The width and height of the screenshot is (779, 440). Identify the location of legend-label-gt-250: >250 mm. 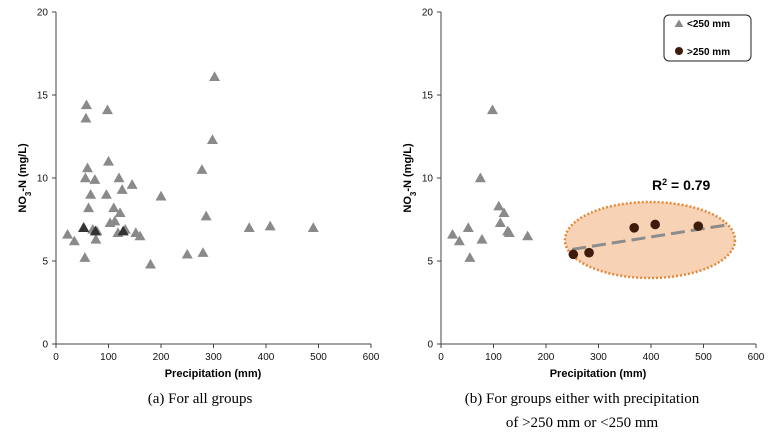
(708, 52).